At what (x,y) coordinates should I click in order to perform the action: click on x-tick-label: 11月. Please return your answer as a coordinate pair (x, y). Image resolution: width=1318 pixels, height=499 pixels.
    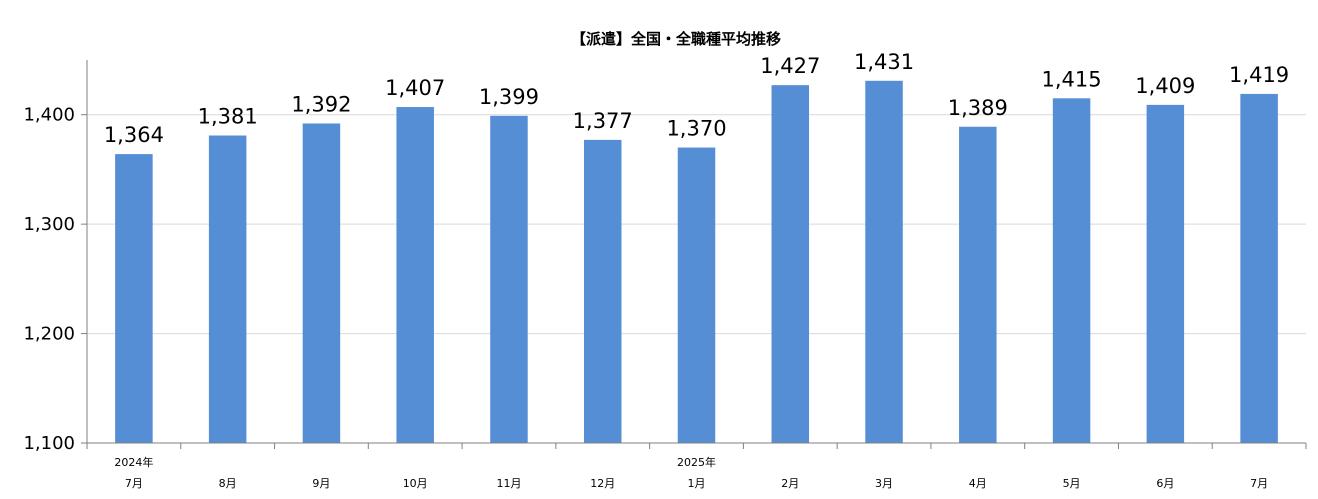
    Looking at the image, I should click on (508, 483).